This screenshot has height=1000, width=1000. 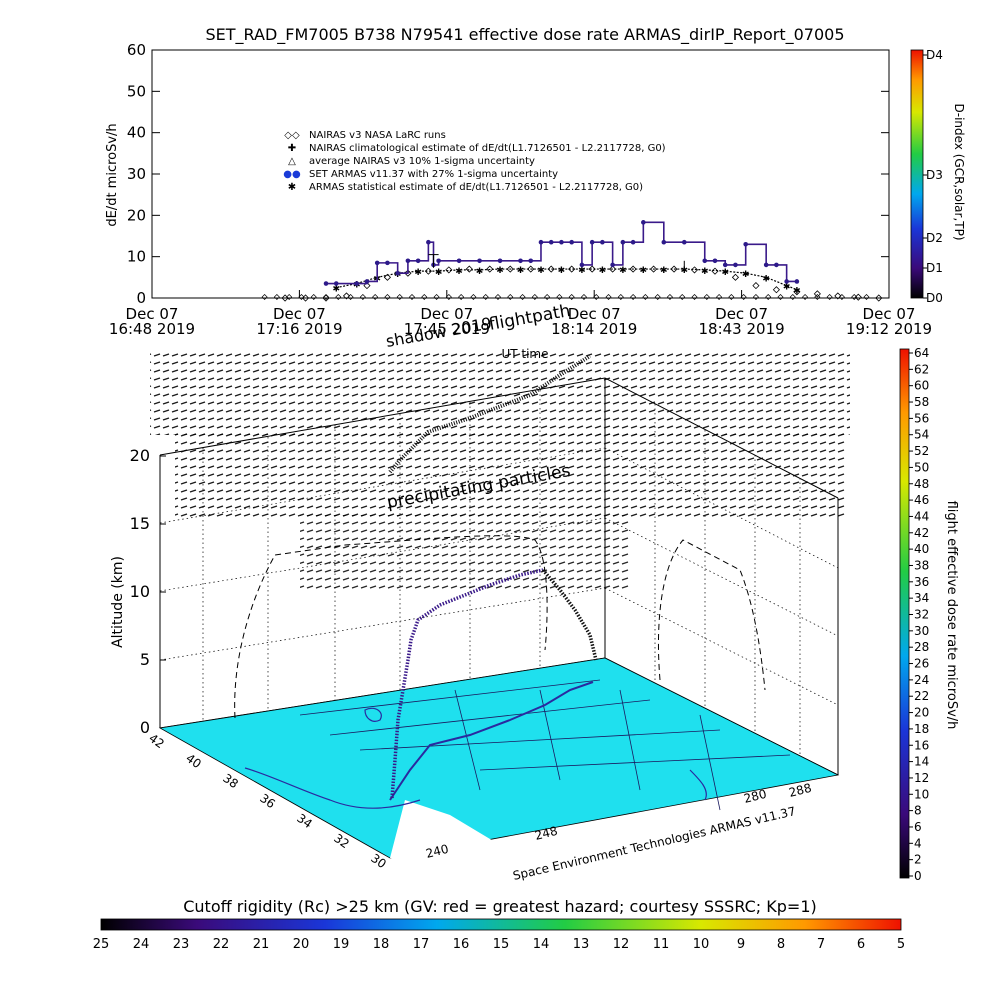 What do you see at coordinates (510, 475) in the screenshot?
I see `particle-field-green` at bounding box center [510, 475].